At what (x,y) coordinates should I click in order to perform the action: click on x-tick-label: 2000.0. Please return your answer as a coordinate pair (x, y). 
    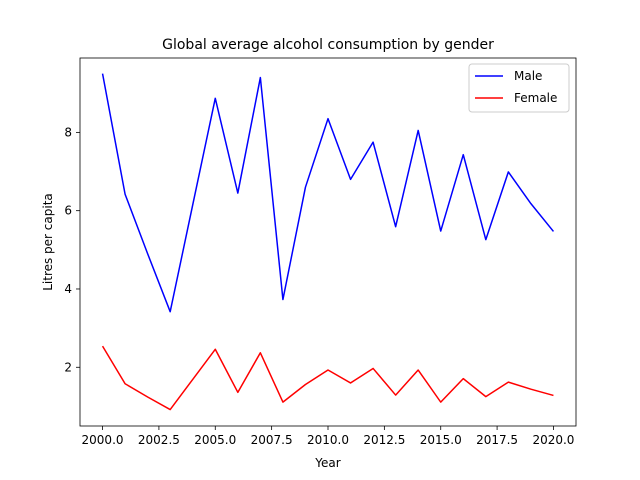
    Looking at the image, I should click on (103, 440).